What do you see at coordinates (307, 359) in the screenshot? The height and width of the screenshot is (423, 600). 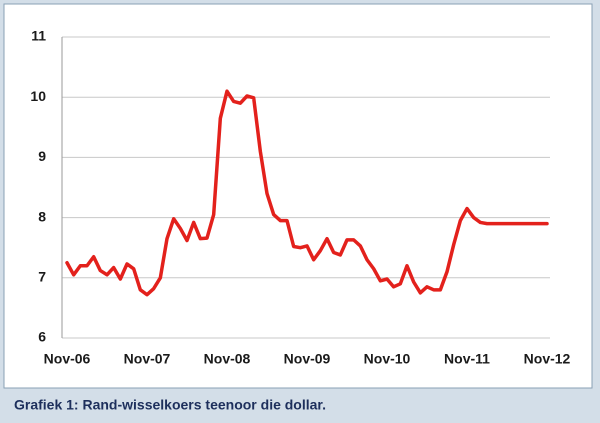 I see `x-tick-label: Nov-09` at bounding box center [307, 359].